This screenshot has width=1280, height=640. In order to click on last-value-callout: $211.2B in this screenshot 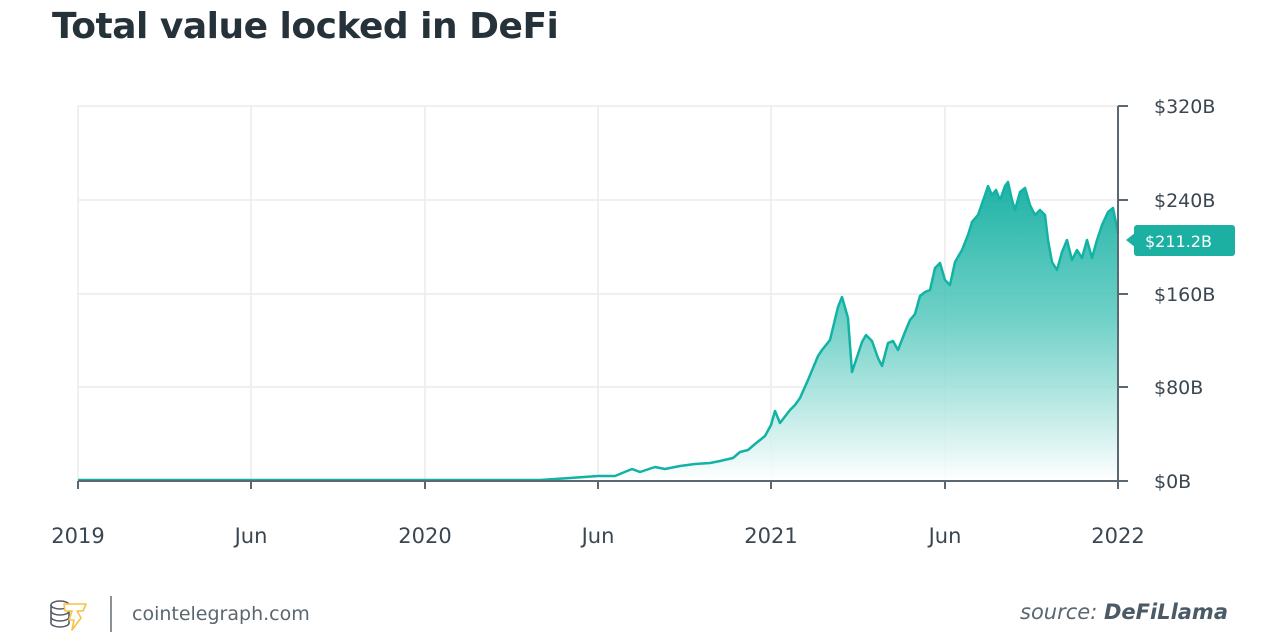, I will do `click(1180, 240)`.